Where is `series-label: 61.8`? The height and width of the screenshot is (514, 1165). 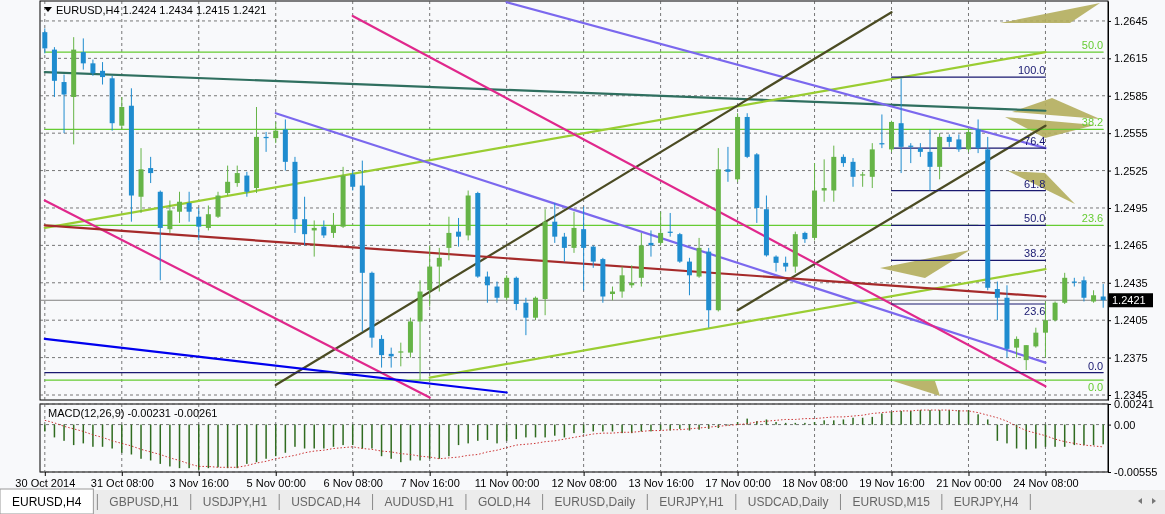 series-label: 61.8 is located at coordinates (1035, 183).